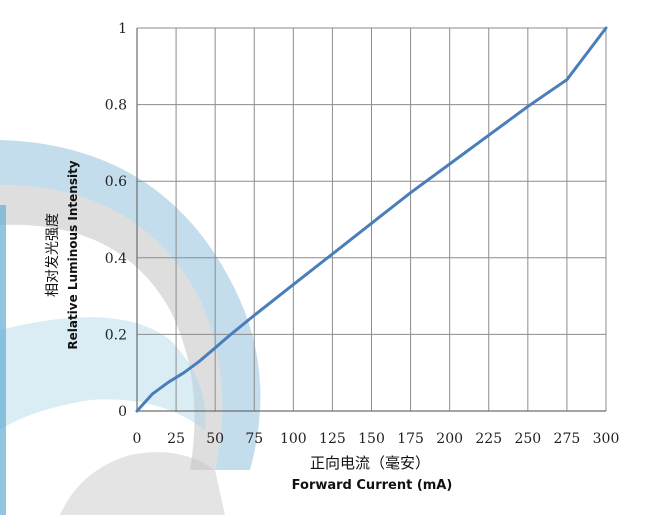  I want to click on x-tick-label: 150, so click(371, 439).